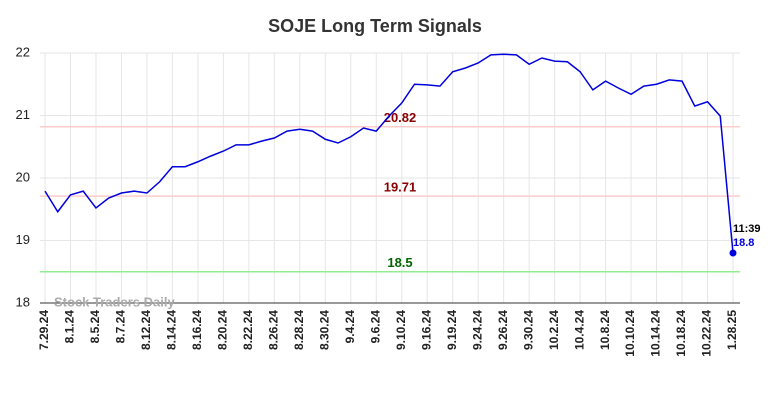  Describe the element at coordinates (707, 333) in the screenshot. I see `x-tick-label: 10.22.24` at that location.